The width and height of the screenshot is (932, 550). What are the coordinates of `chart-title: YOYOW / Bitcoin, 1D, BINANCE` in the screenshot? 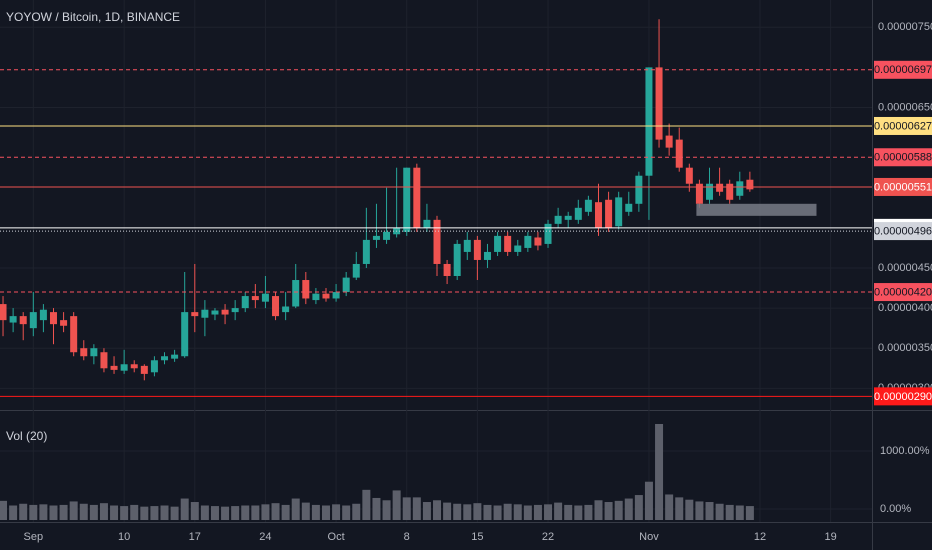 It's located at (93, 17).